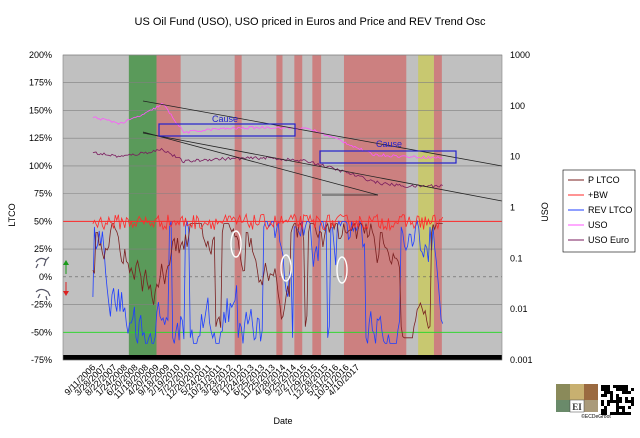  What do you see at coordinates (604, 180) in the screenshot?
I see `legend-label-0: P LTCO` at bounding box center [604, 180].